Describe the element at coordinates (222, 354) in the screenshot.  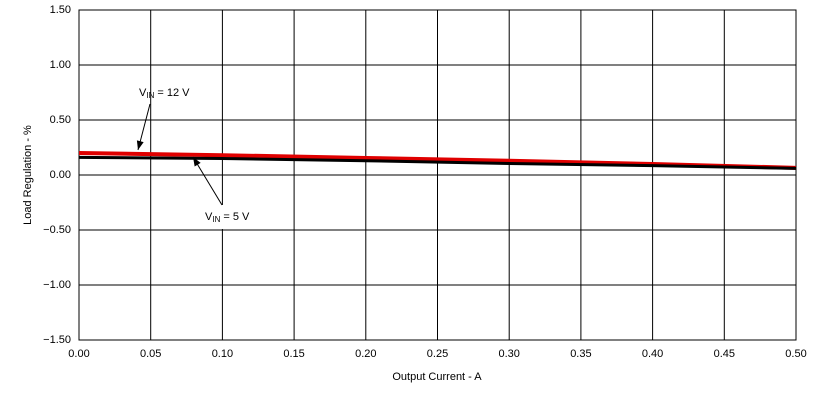
I see `x-tick-label: 0.10` at that location.